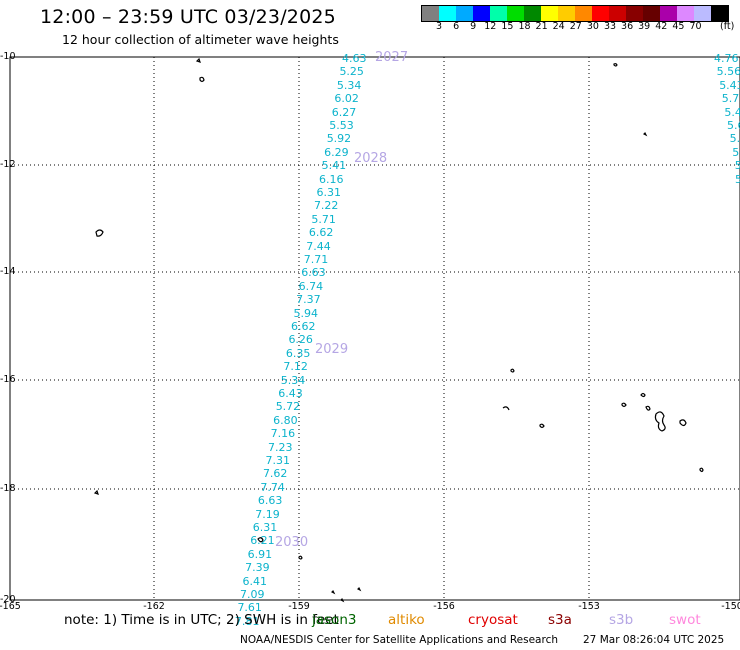 The height and width of the screenshot is (650, 740). What do you see at coordinates (336, 152) in the screenshot?
I see `swh-value: 6.29` at bounding box center [336, 152].